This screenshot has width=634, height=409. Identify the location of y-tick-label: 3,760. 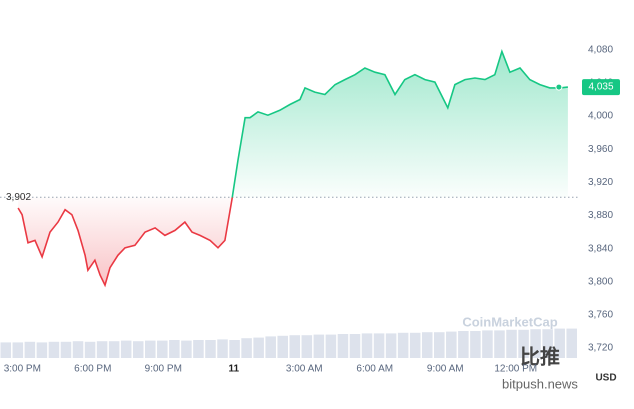
(600, 315).